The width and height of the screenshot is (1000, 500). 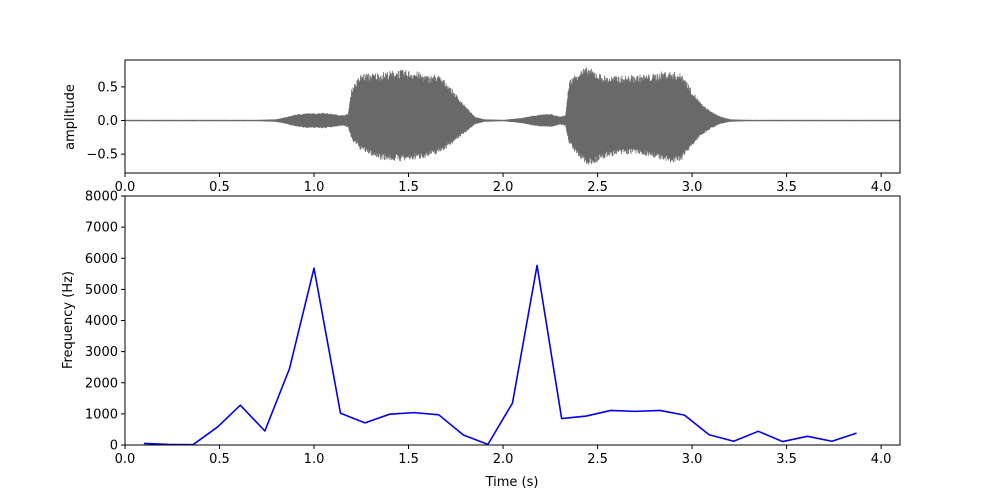 I want to click on y-tick-label: 0.0, so click(x=107, y=121).